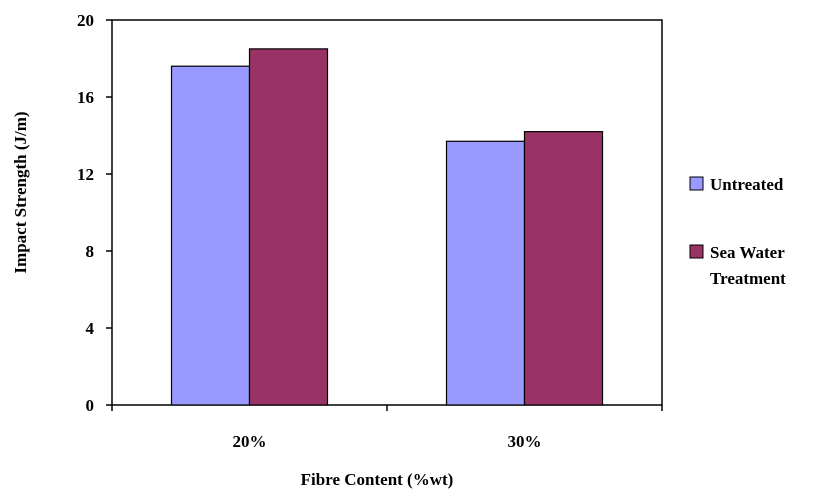  What do you see at coordinates (525, 441) in the screenshot?
I see `x-tick-label: 30%` at bounding box center [525, 441].